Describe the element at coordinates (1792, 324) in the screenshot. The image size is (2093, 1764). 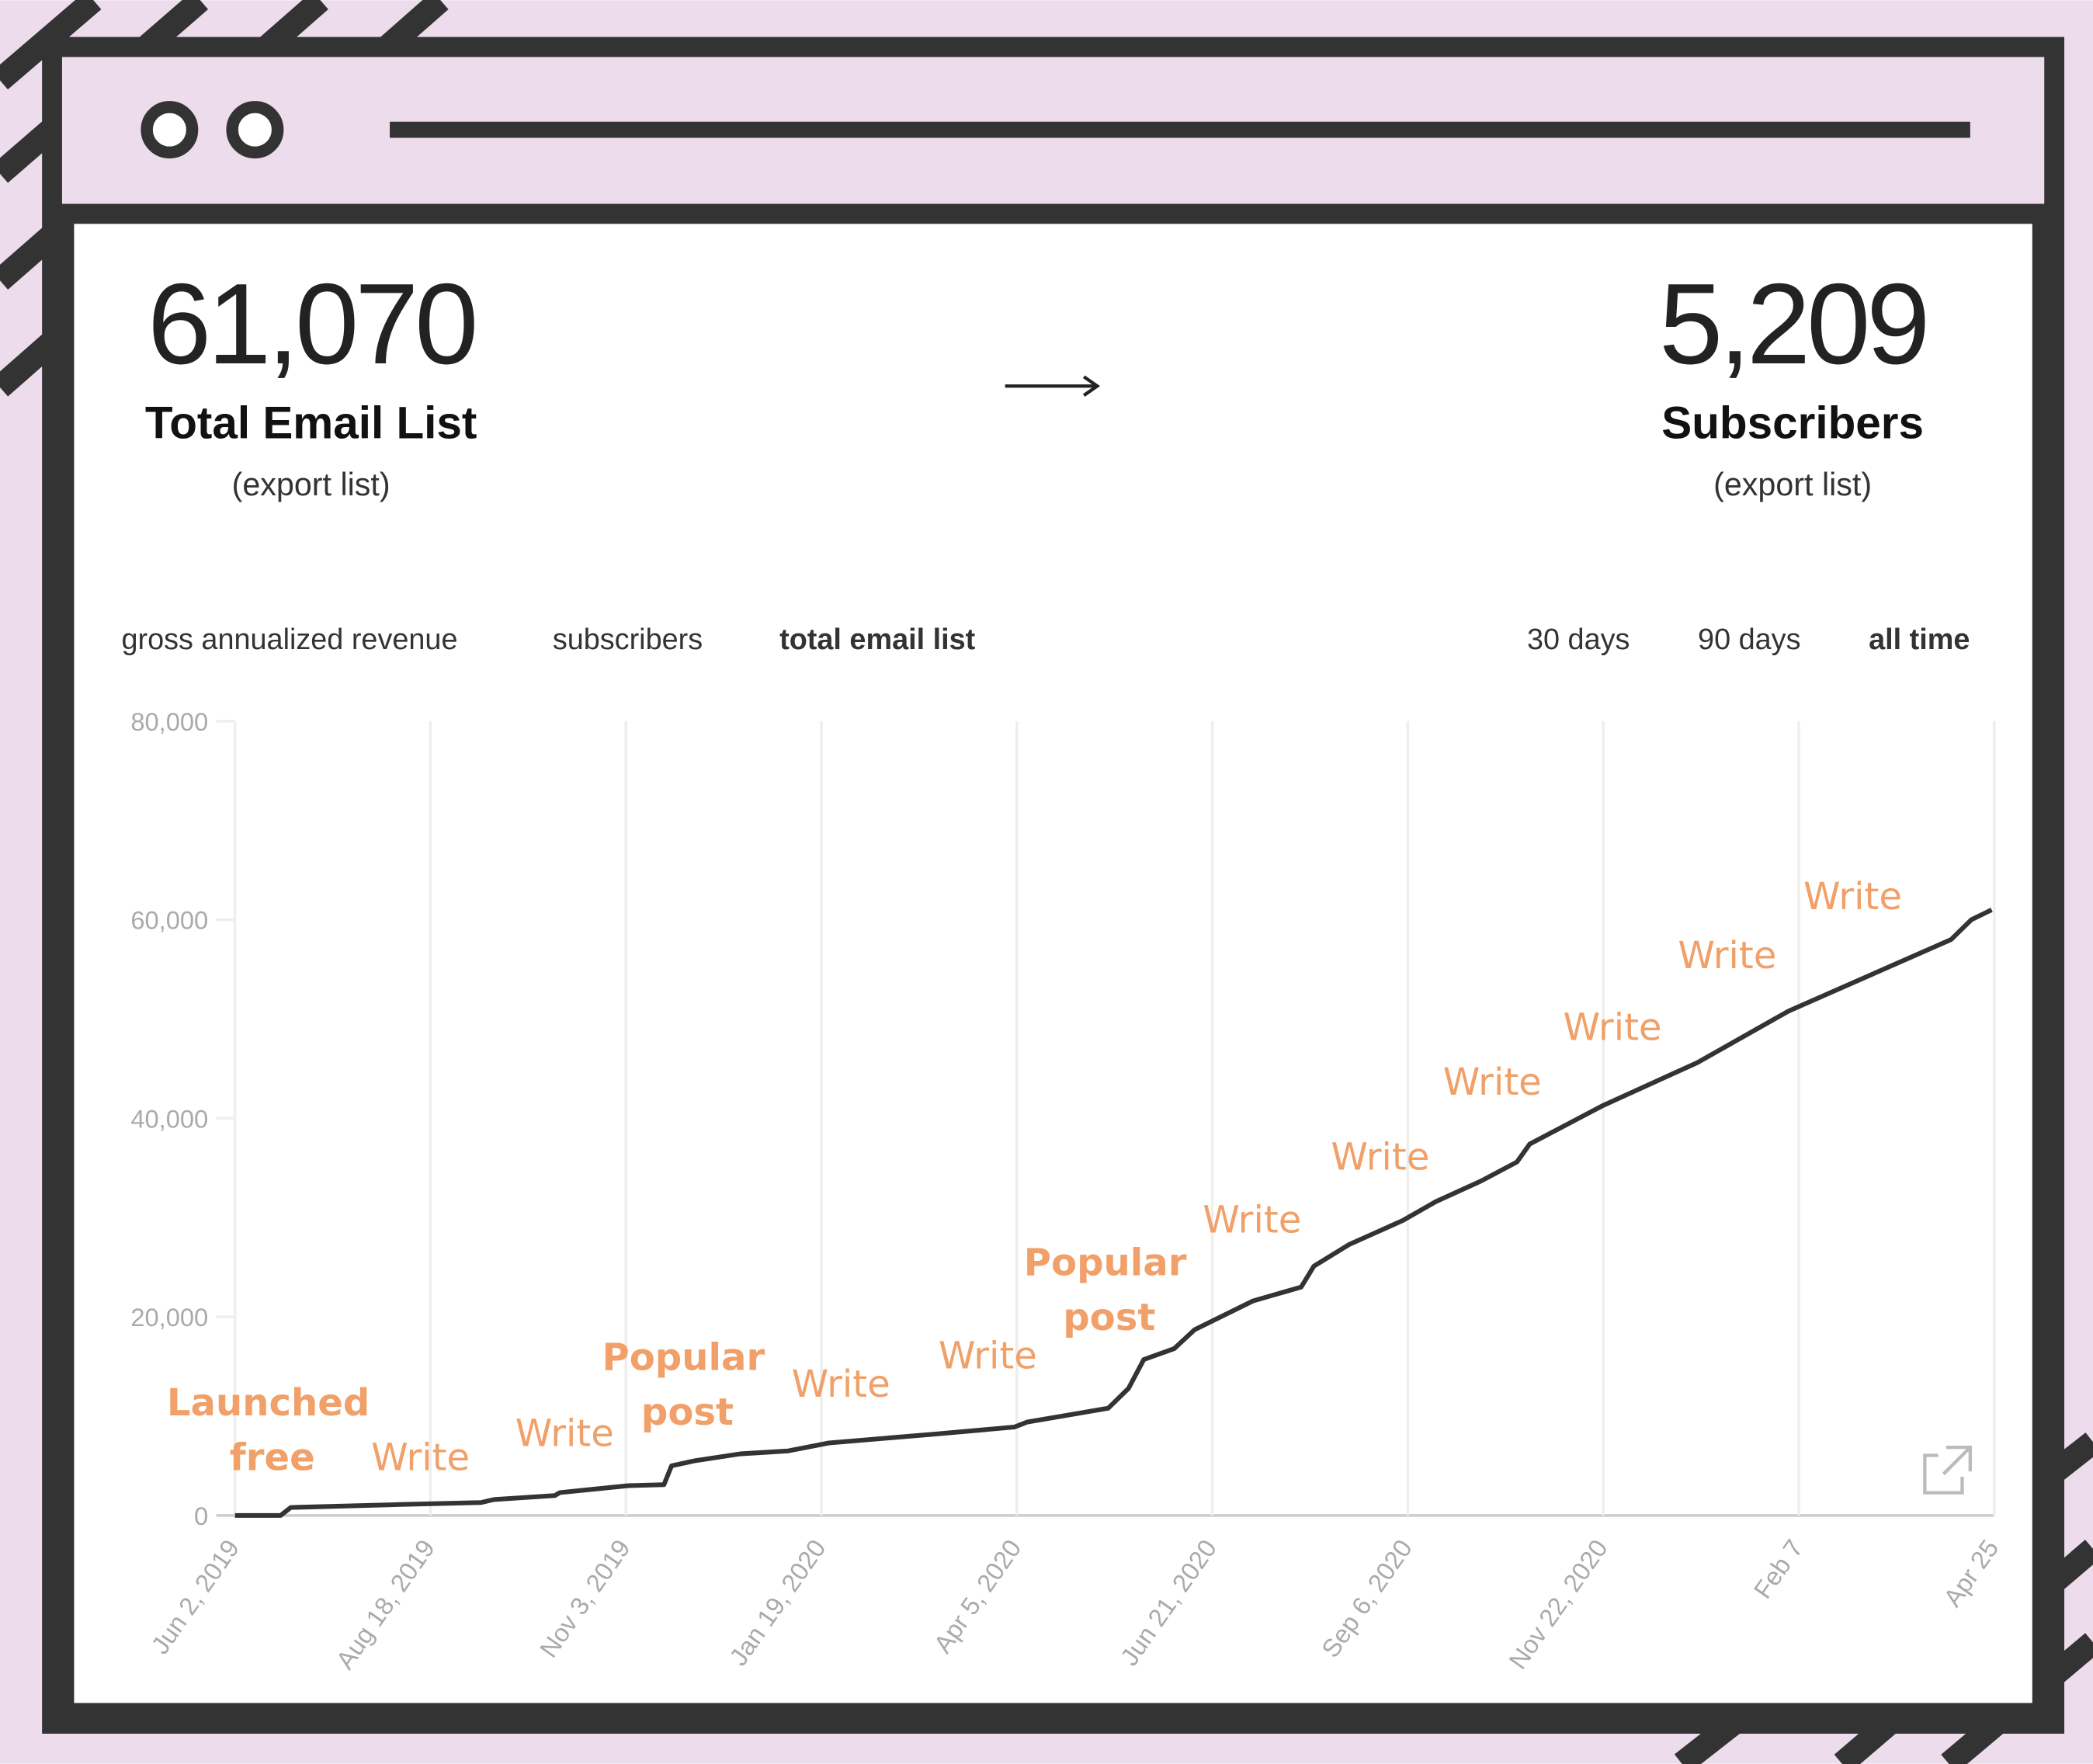
I see `metric-value: 5,209` at that location.